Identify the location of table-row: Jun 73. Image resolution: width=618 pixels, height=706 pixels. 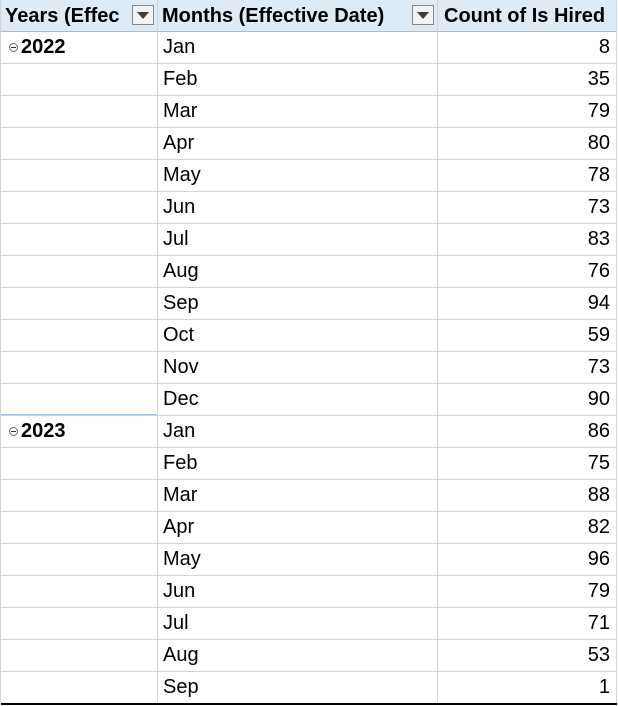
(309, 208).